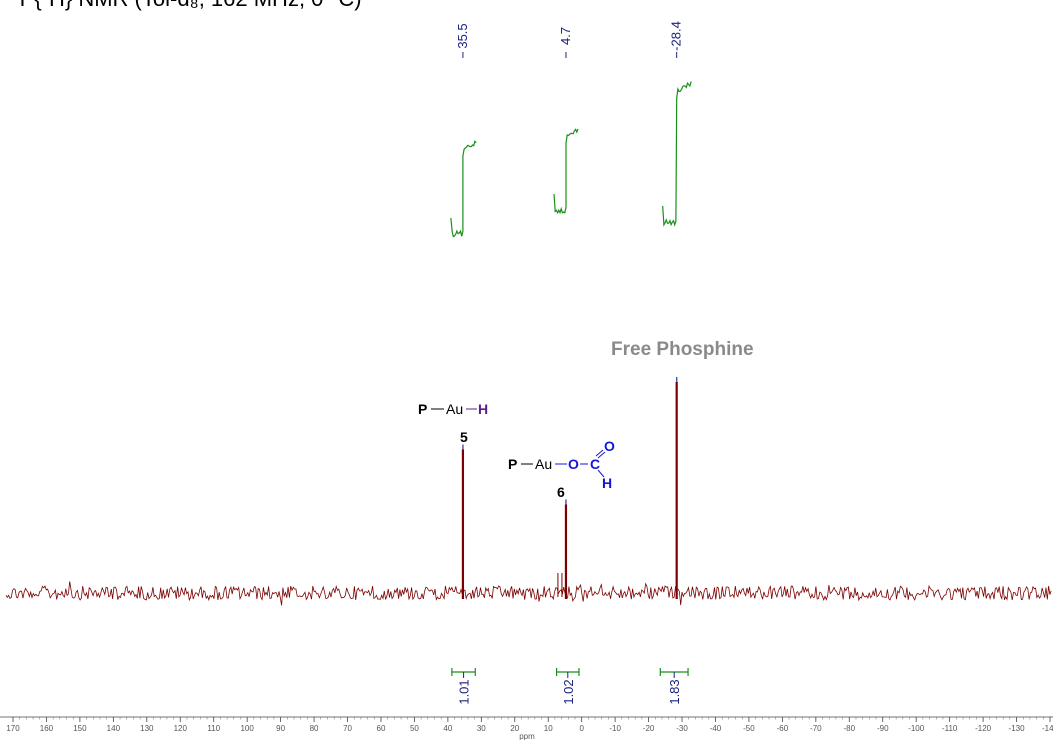 The height and width of the screenshot is (740, 1053). I want to click on compound-5-p: P, so click(422, 409).